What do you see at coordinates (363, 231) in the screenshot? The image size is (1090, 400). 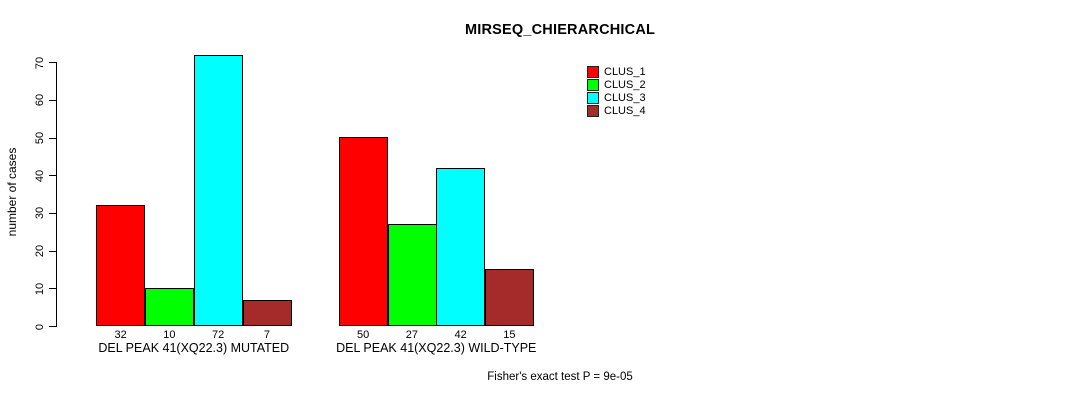 I see `bar-clus_1-group2` at bounding box center [363, 231].